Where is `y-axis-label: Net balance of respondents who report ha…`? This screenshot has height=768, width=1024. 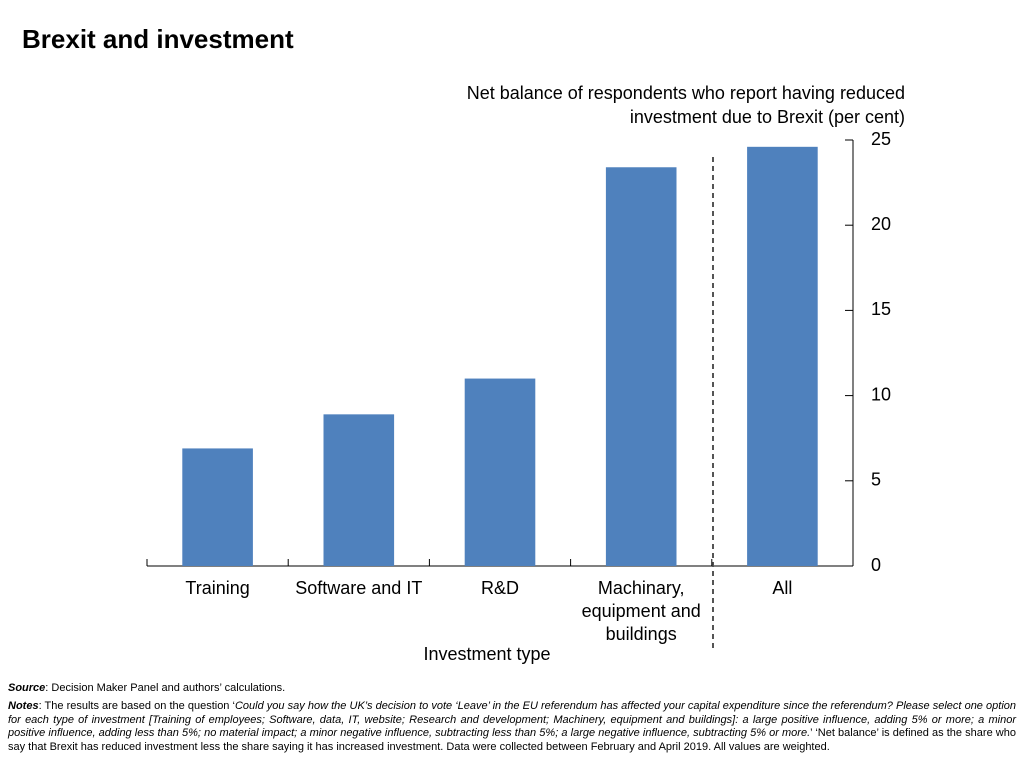
y-axis-label: Net balance of respondents who report ha… is located at coordinates (685, 105).